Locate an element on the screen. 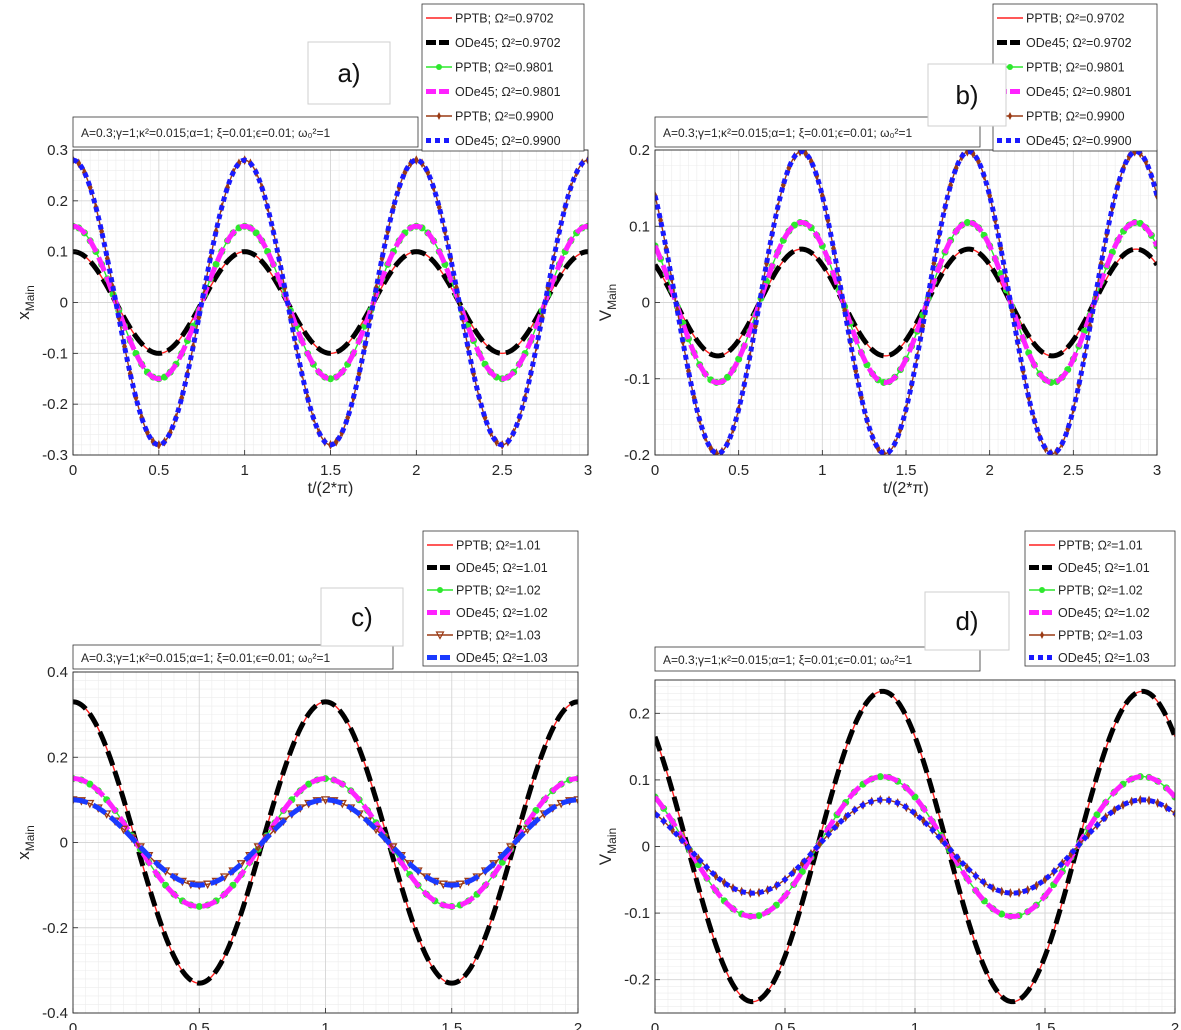  x-axis-label: t/(2*π) is located at coordinates (906, 488).